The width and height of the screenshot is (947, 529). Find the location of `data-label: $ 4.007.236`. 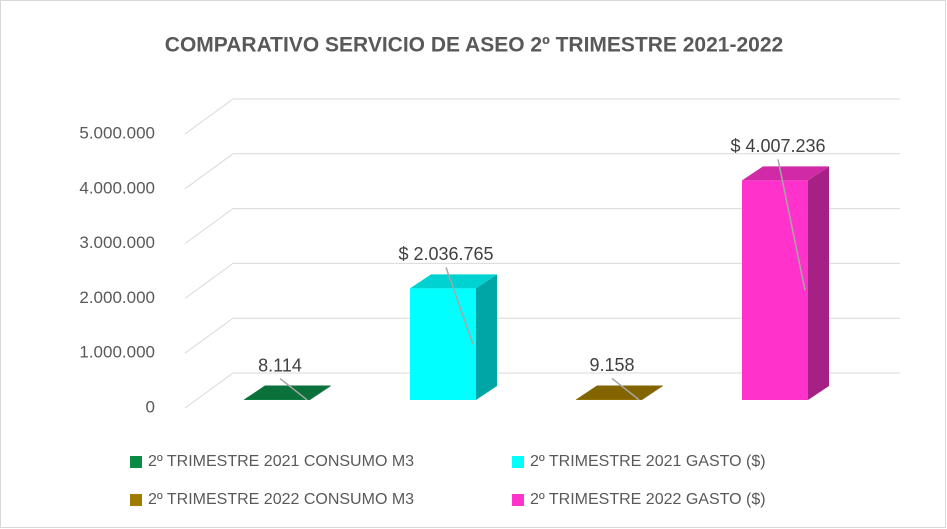

data-label: $ 4.007.236 is located at coordinates (777, 146).